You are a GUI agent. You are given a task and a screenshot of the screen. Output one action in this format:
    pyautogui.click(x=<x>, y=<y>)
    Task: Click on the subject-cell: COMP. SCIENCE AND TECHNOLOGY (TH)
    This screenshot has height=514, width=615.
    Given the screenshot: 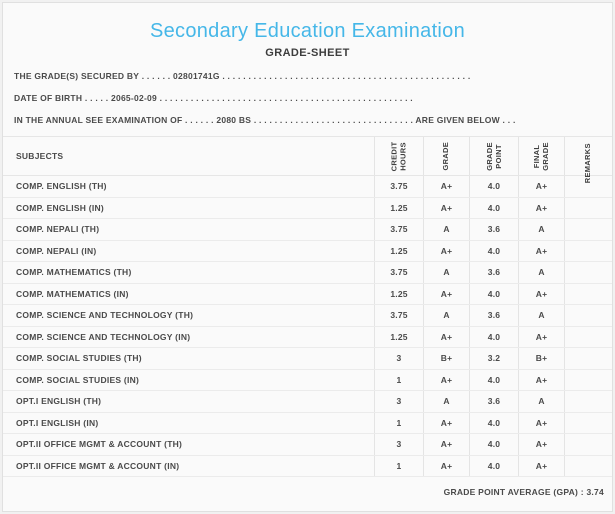 What is the action you would take?
    pyautogui.click(x=105, y=315)
    